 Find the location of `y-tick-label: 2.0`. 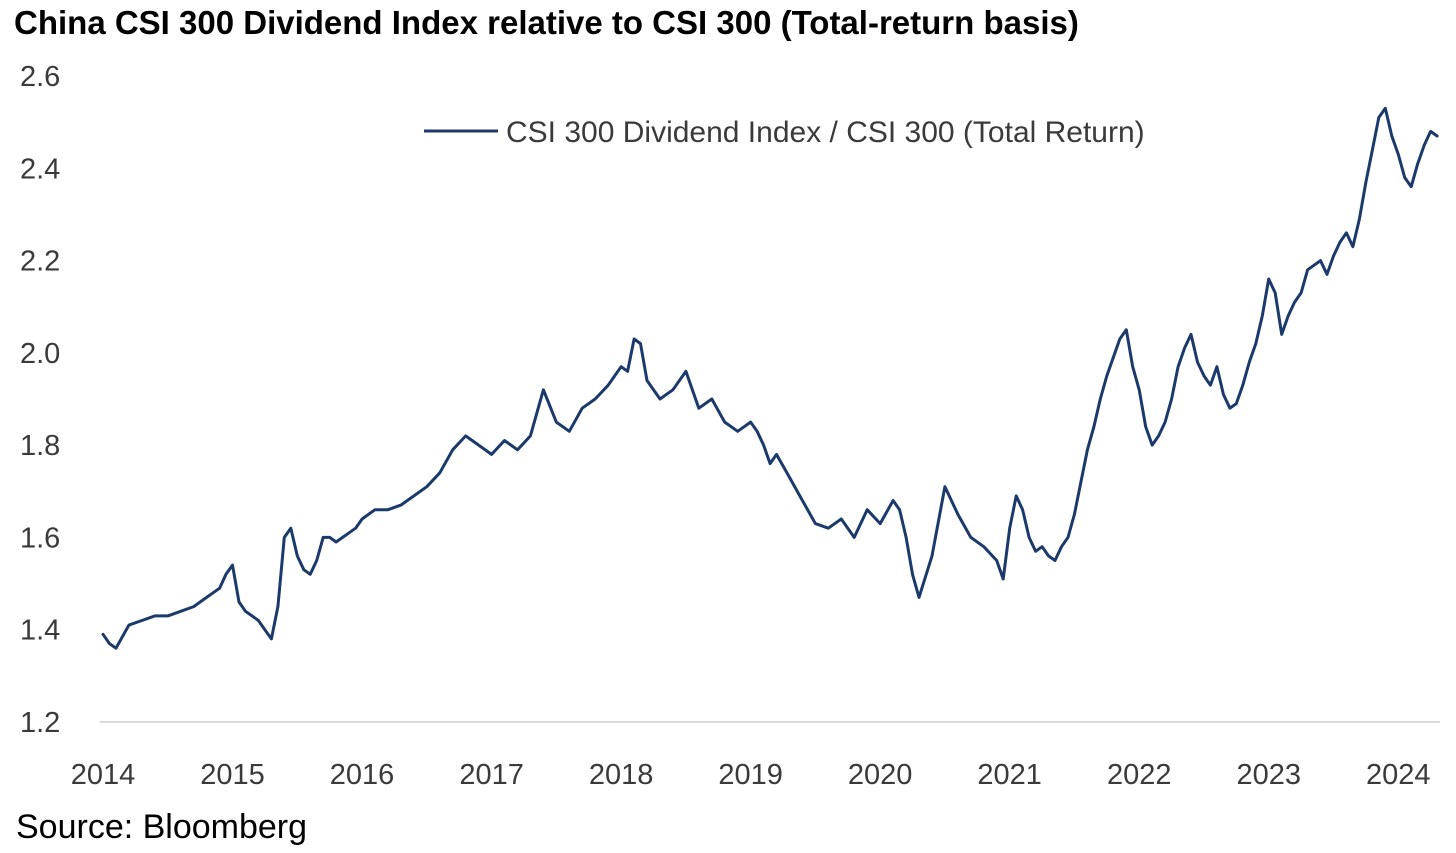

y-tick-label: 2.0 is located at coordinates (40, 354).